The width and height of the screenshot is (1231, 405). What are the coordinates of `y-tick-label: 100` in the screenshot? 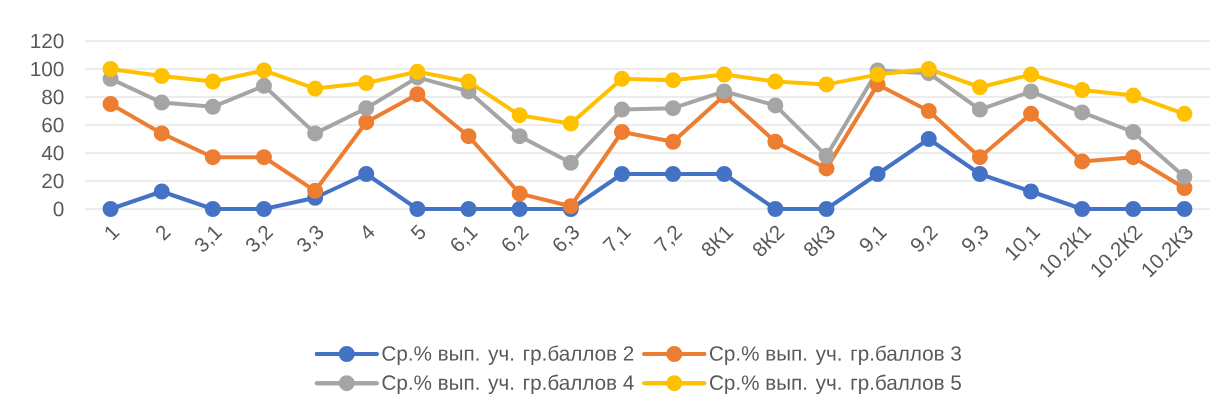 It's located at (47, 69).